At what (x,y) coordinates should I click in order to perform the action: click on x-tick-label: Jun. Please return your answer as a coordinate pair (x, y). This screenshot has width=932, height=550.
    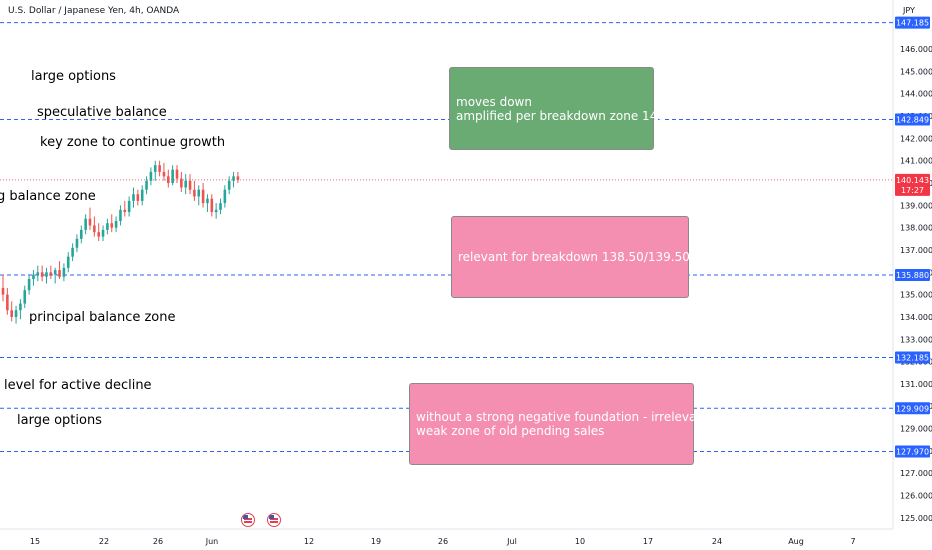
    Looking at the image, I should click on (212, 541).